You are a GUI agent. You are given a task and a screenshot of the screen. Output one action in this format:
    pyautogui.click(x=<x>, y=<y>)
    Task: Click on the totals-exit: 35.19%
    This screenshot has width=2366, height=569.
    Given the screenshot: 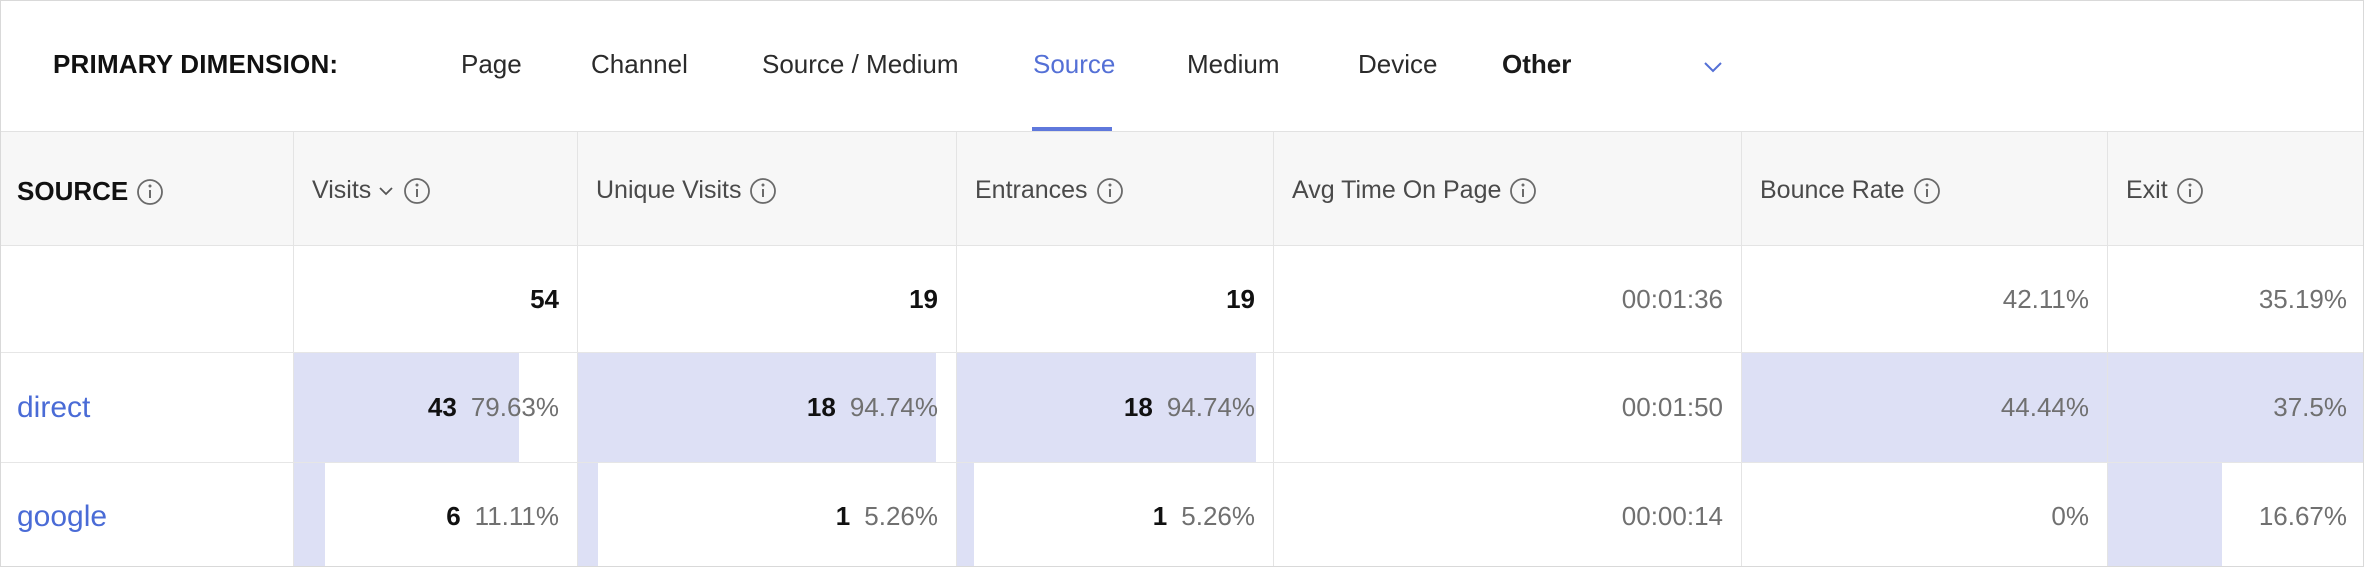 What is the action you would take?
    pyautogui.click(x=2302, y=298)
    